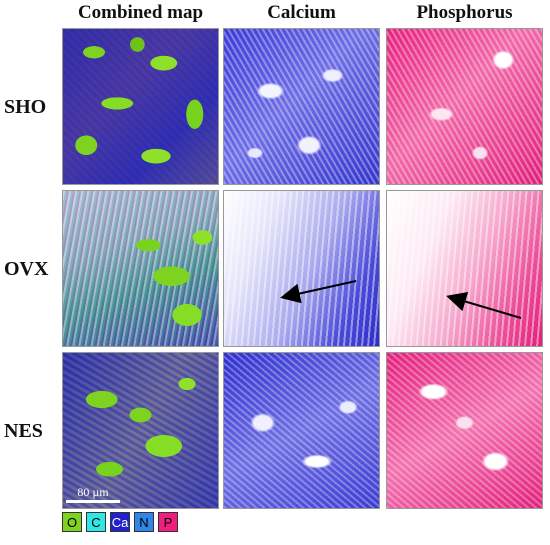  What do you see at coordinates (25, 107) in the screenshot?
I see `row-label-sho: SHO` at bounding box center [25, 107].